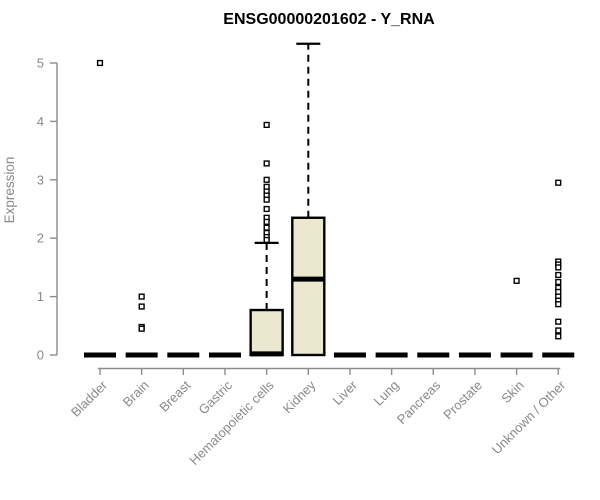 The image size is (600, 500). Describe the element at coordinates (89, 398) in the screenshot. I see `x-axis-tick-label: Bladder` at that location.